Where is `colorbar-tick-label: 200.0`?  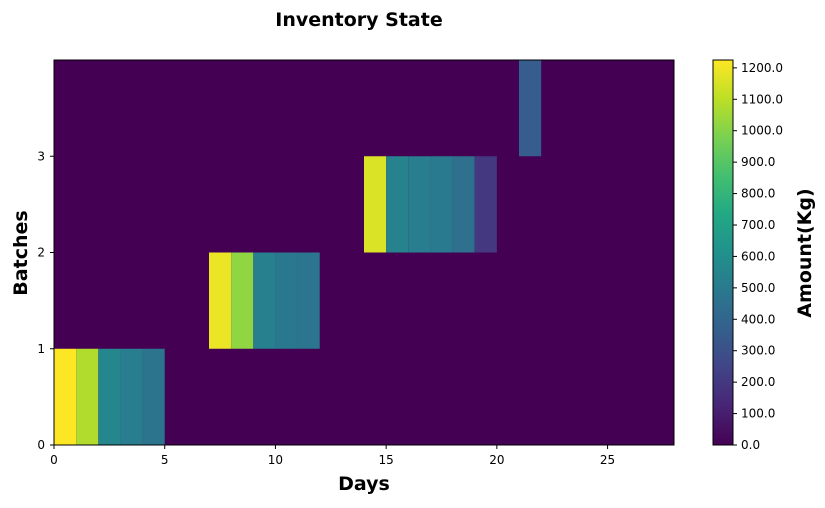
colorbar-tick-label: 200.0 is located at coordinates (758, 382).